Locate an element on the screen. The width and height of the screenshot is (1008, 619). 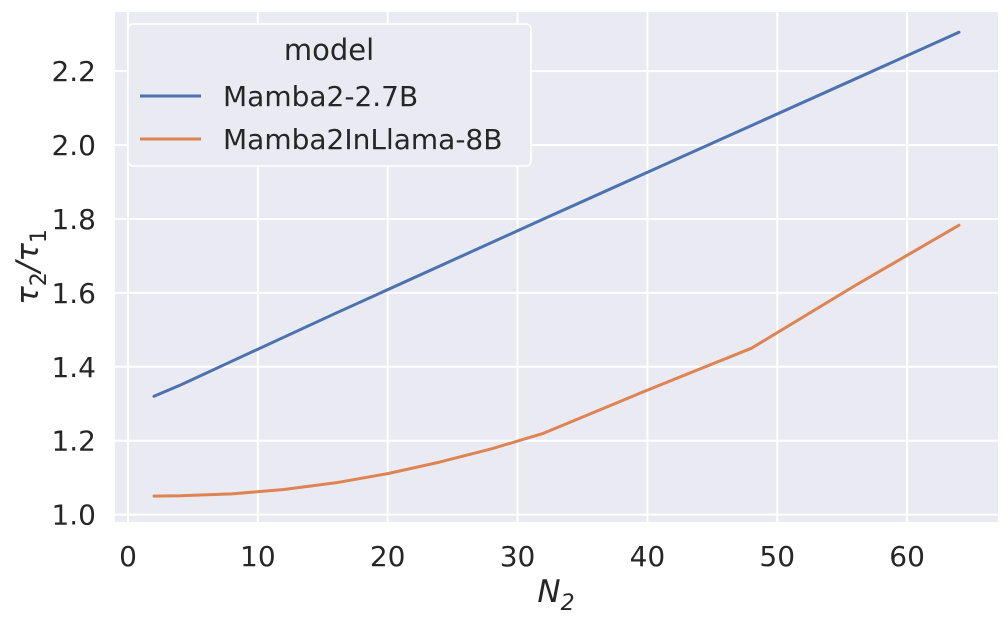
x-tick-label: 50 is located at coordinates (777, 556).